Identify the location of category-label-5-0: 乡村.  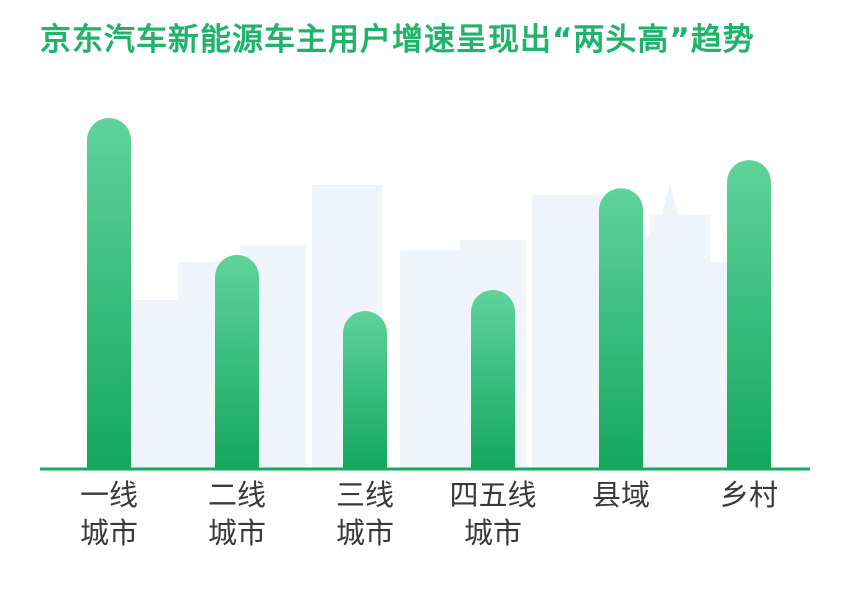
(749, 495).